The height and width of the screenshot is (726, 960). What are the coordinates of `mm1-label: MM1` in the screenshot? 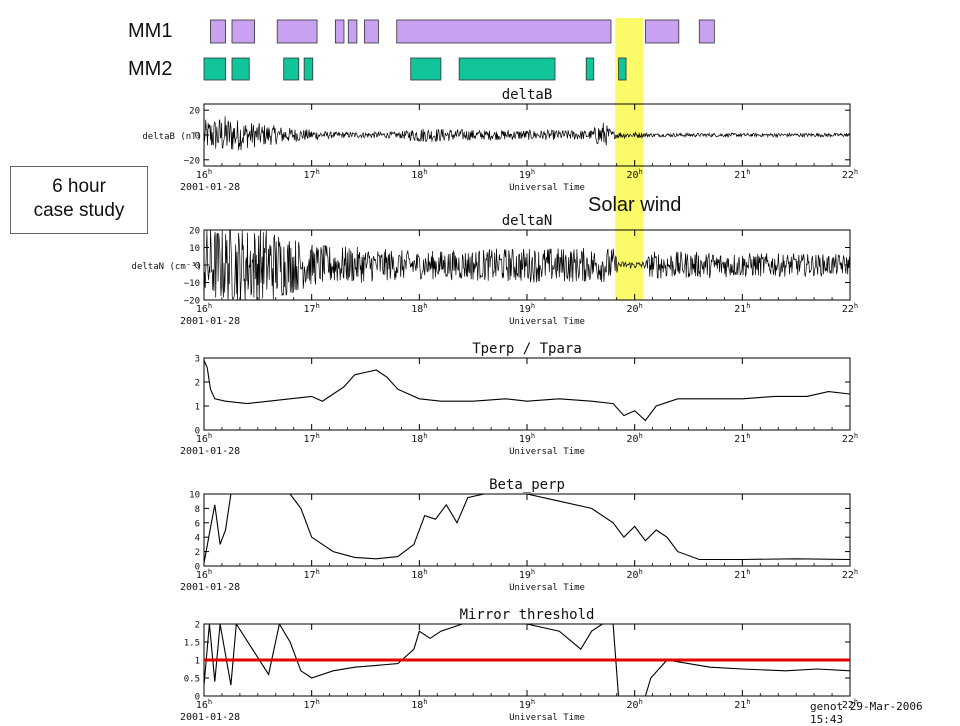 It's located at (150, 31).